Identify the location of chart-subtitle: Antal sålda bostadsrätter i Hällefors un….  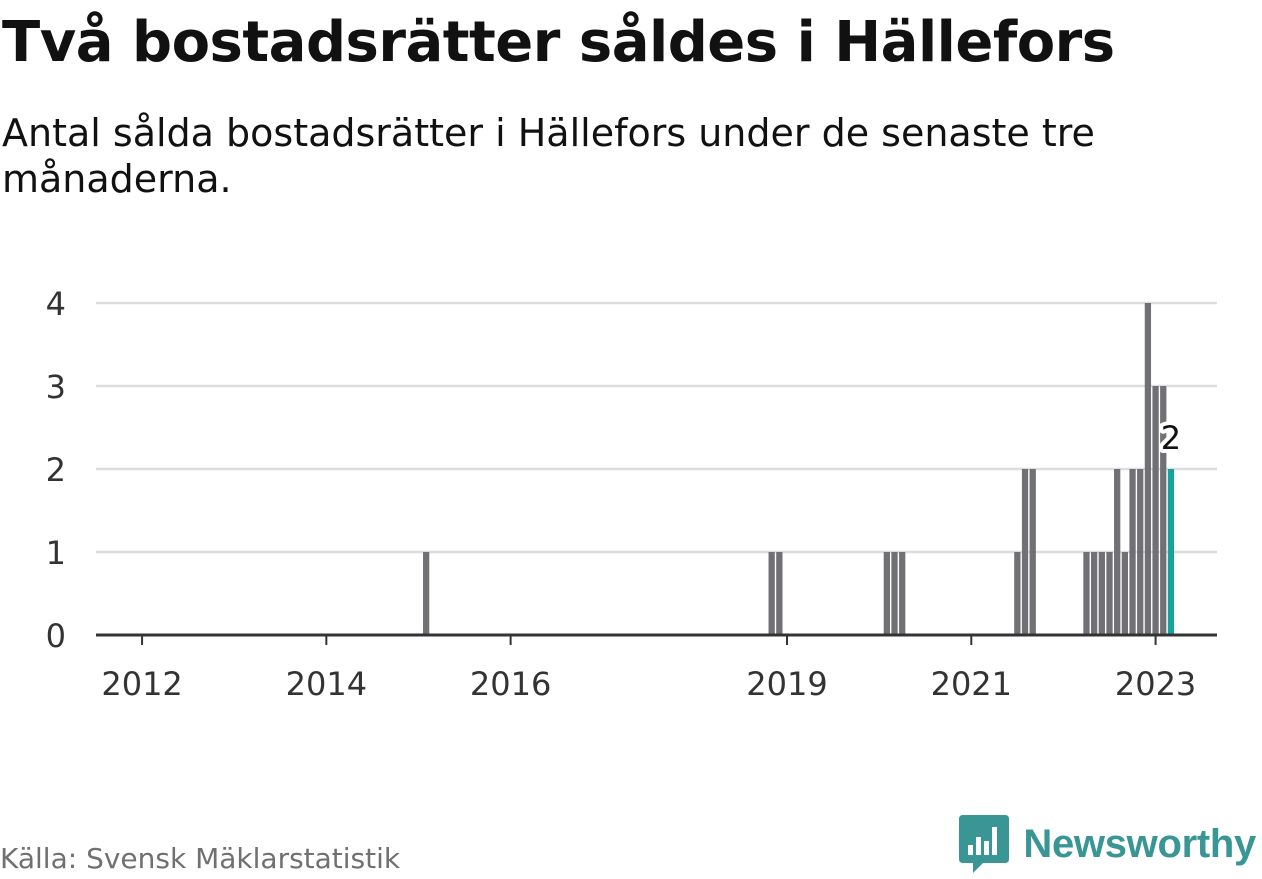
(548, 156).